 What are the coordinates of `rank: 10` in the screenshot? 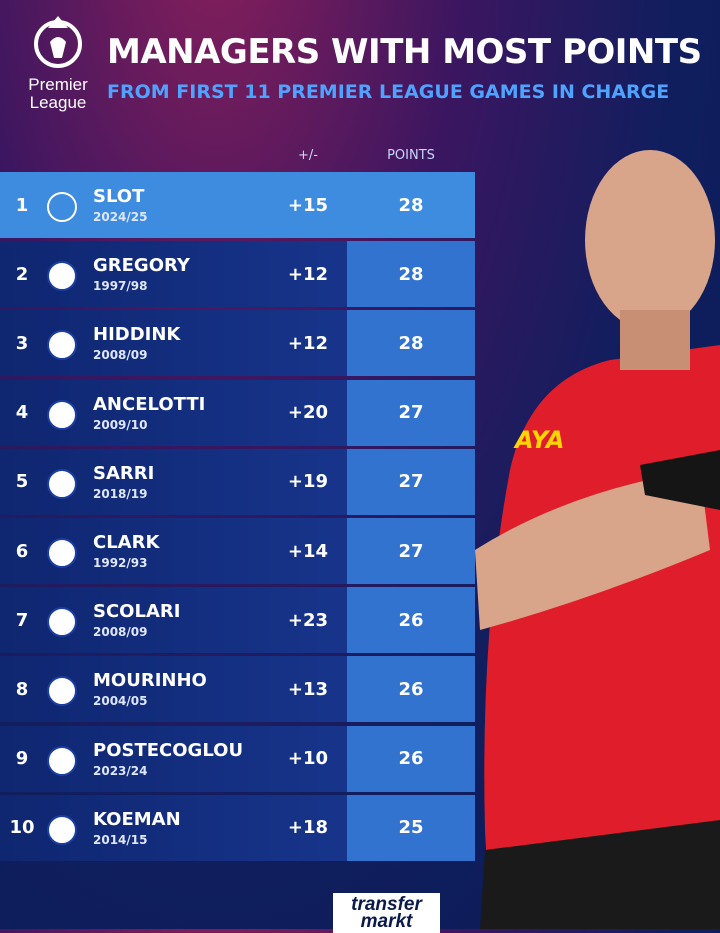 It's located at (22, 828).